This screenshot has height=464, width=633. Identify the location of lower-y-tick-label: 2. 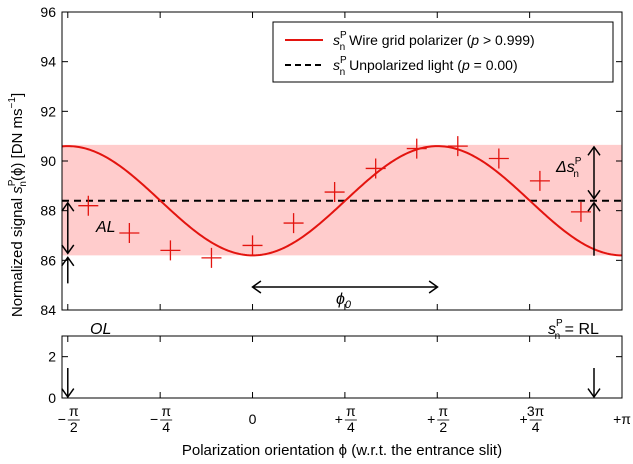
(52, 357).